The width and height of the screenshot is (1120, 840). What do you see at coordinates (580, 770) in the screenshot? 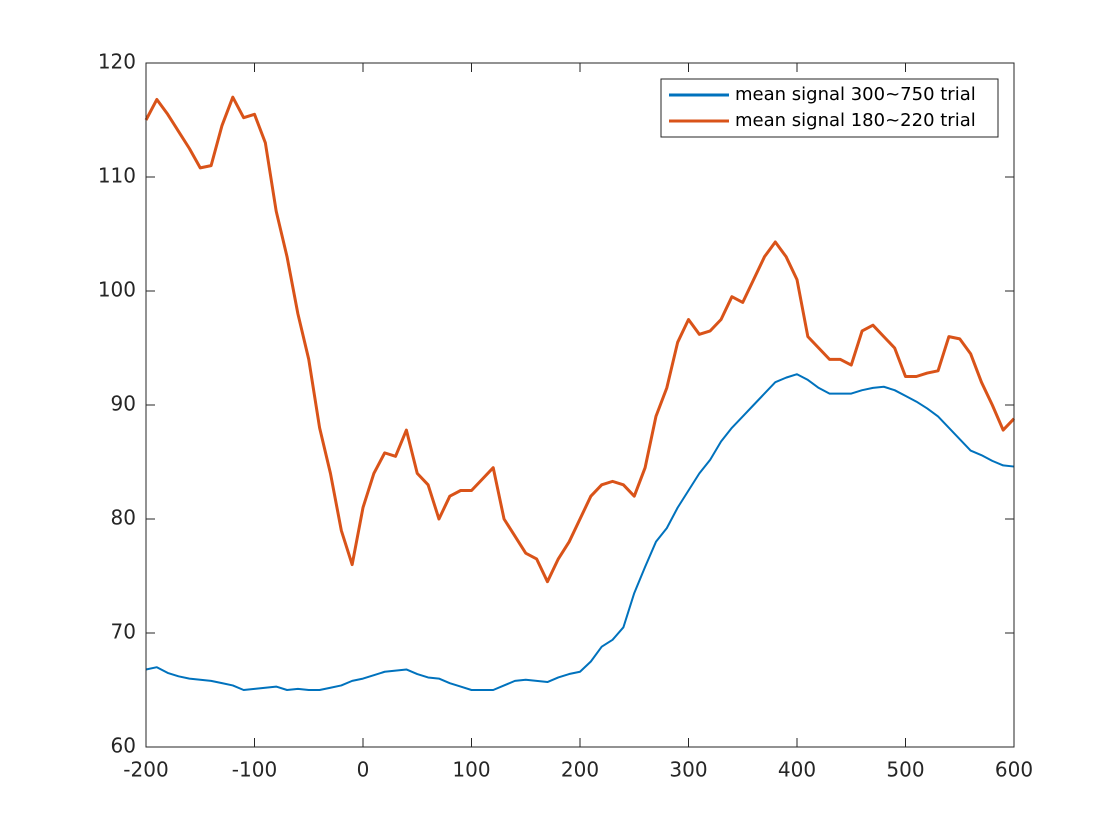
I see `x-tick-label: 200` at bounding box center [580, 770].